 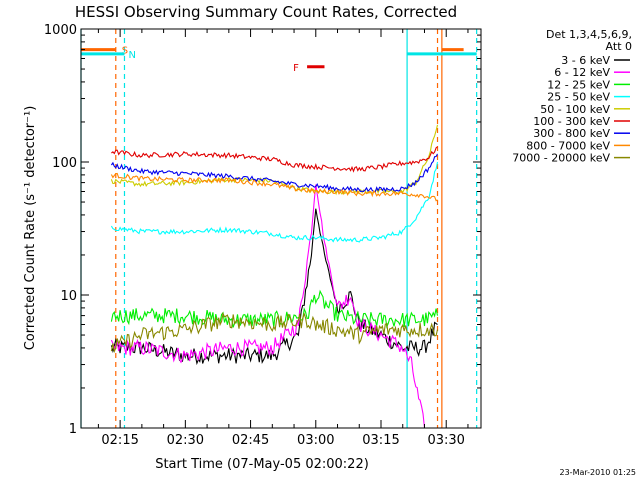 I want to click on legend-header: Det 1,3,4,5,6,9,, so click(x=589, y=34).